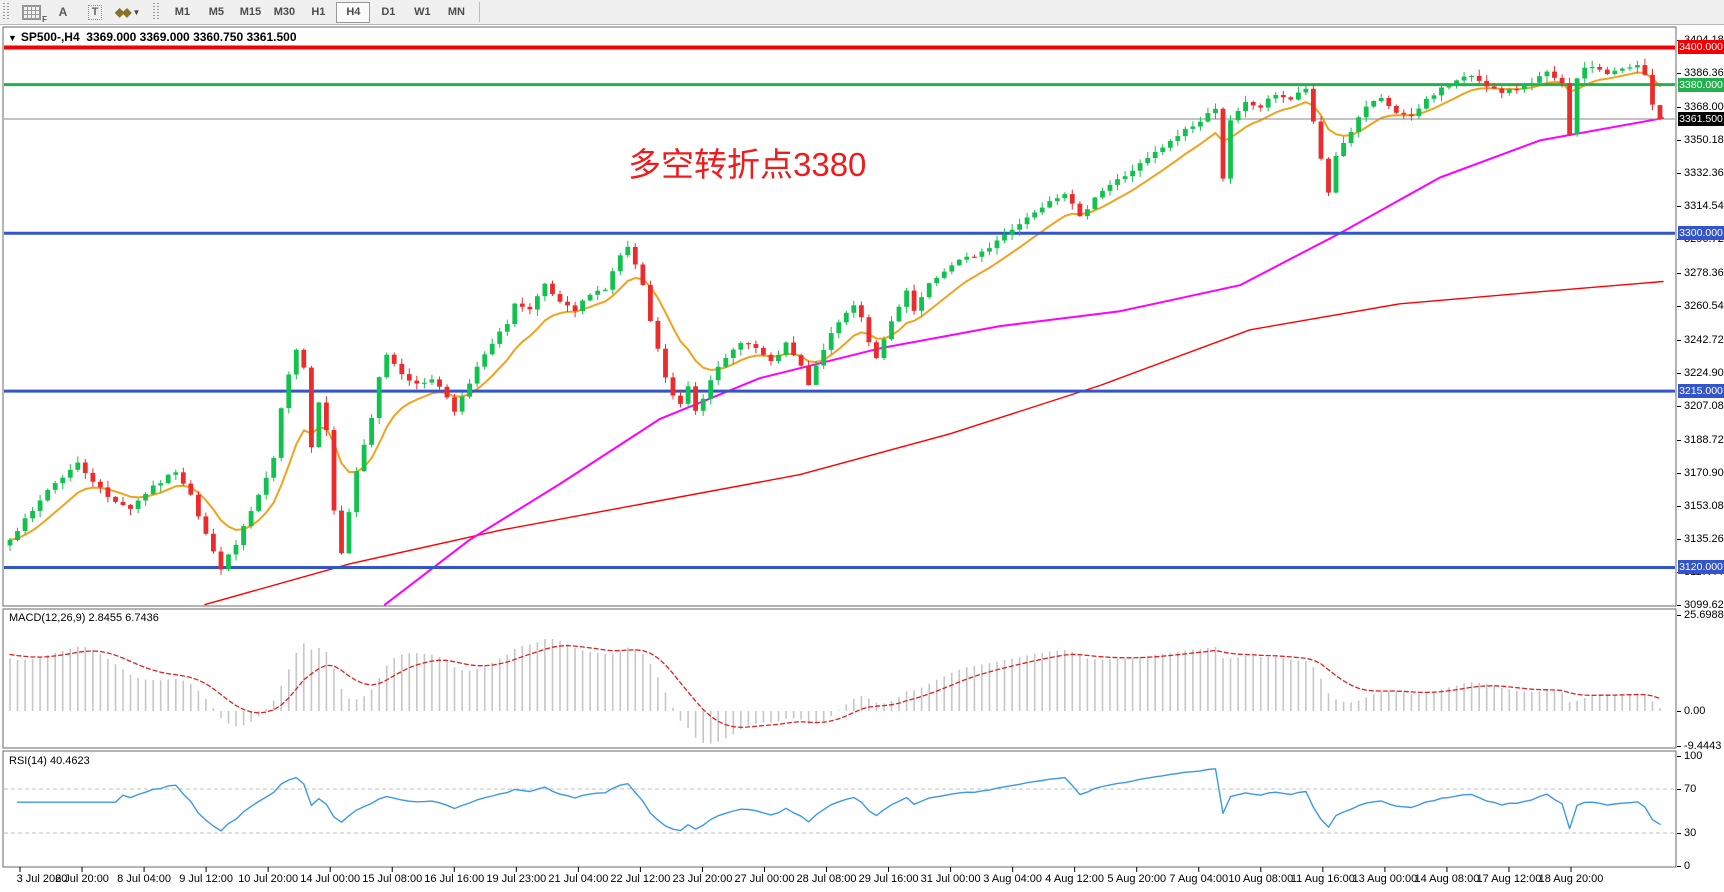 The width and height of the screenshot is (1724, 892). I want to click on indicators-grid-button: F, so click(31, 13).